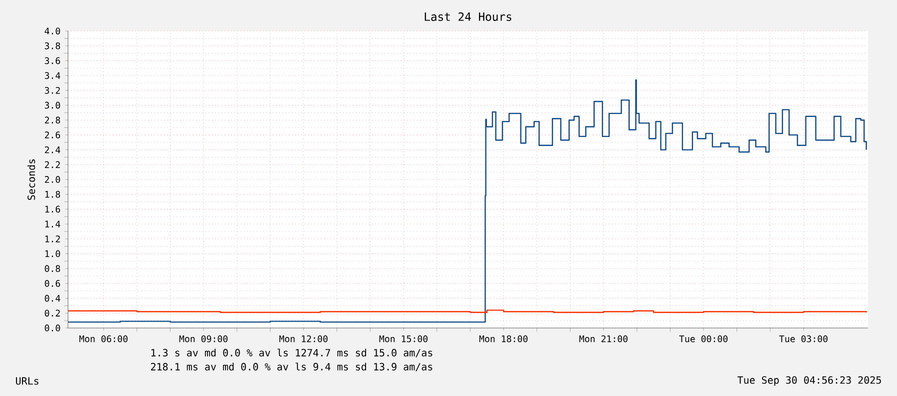  What do you see at coordinates (52, 31) in the screenshot?
I see `y-tick-label: 4.0` at bounding box center [52, 31].